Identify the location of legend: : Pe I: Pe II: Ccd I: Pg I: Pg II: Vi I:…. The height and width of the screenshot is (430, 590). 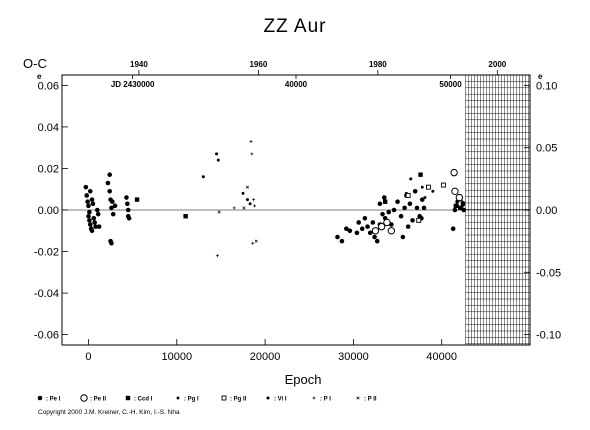
(207, 398).